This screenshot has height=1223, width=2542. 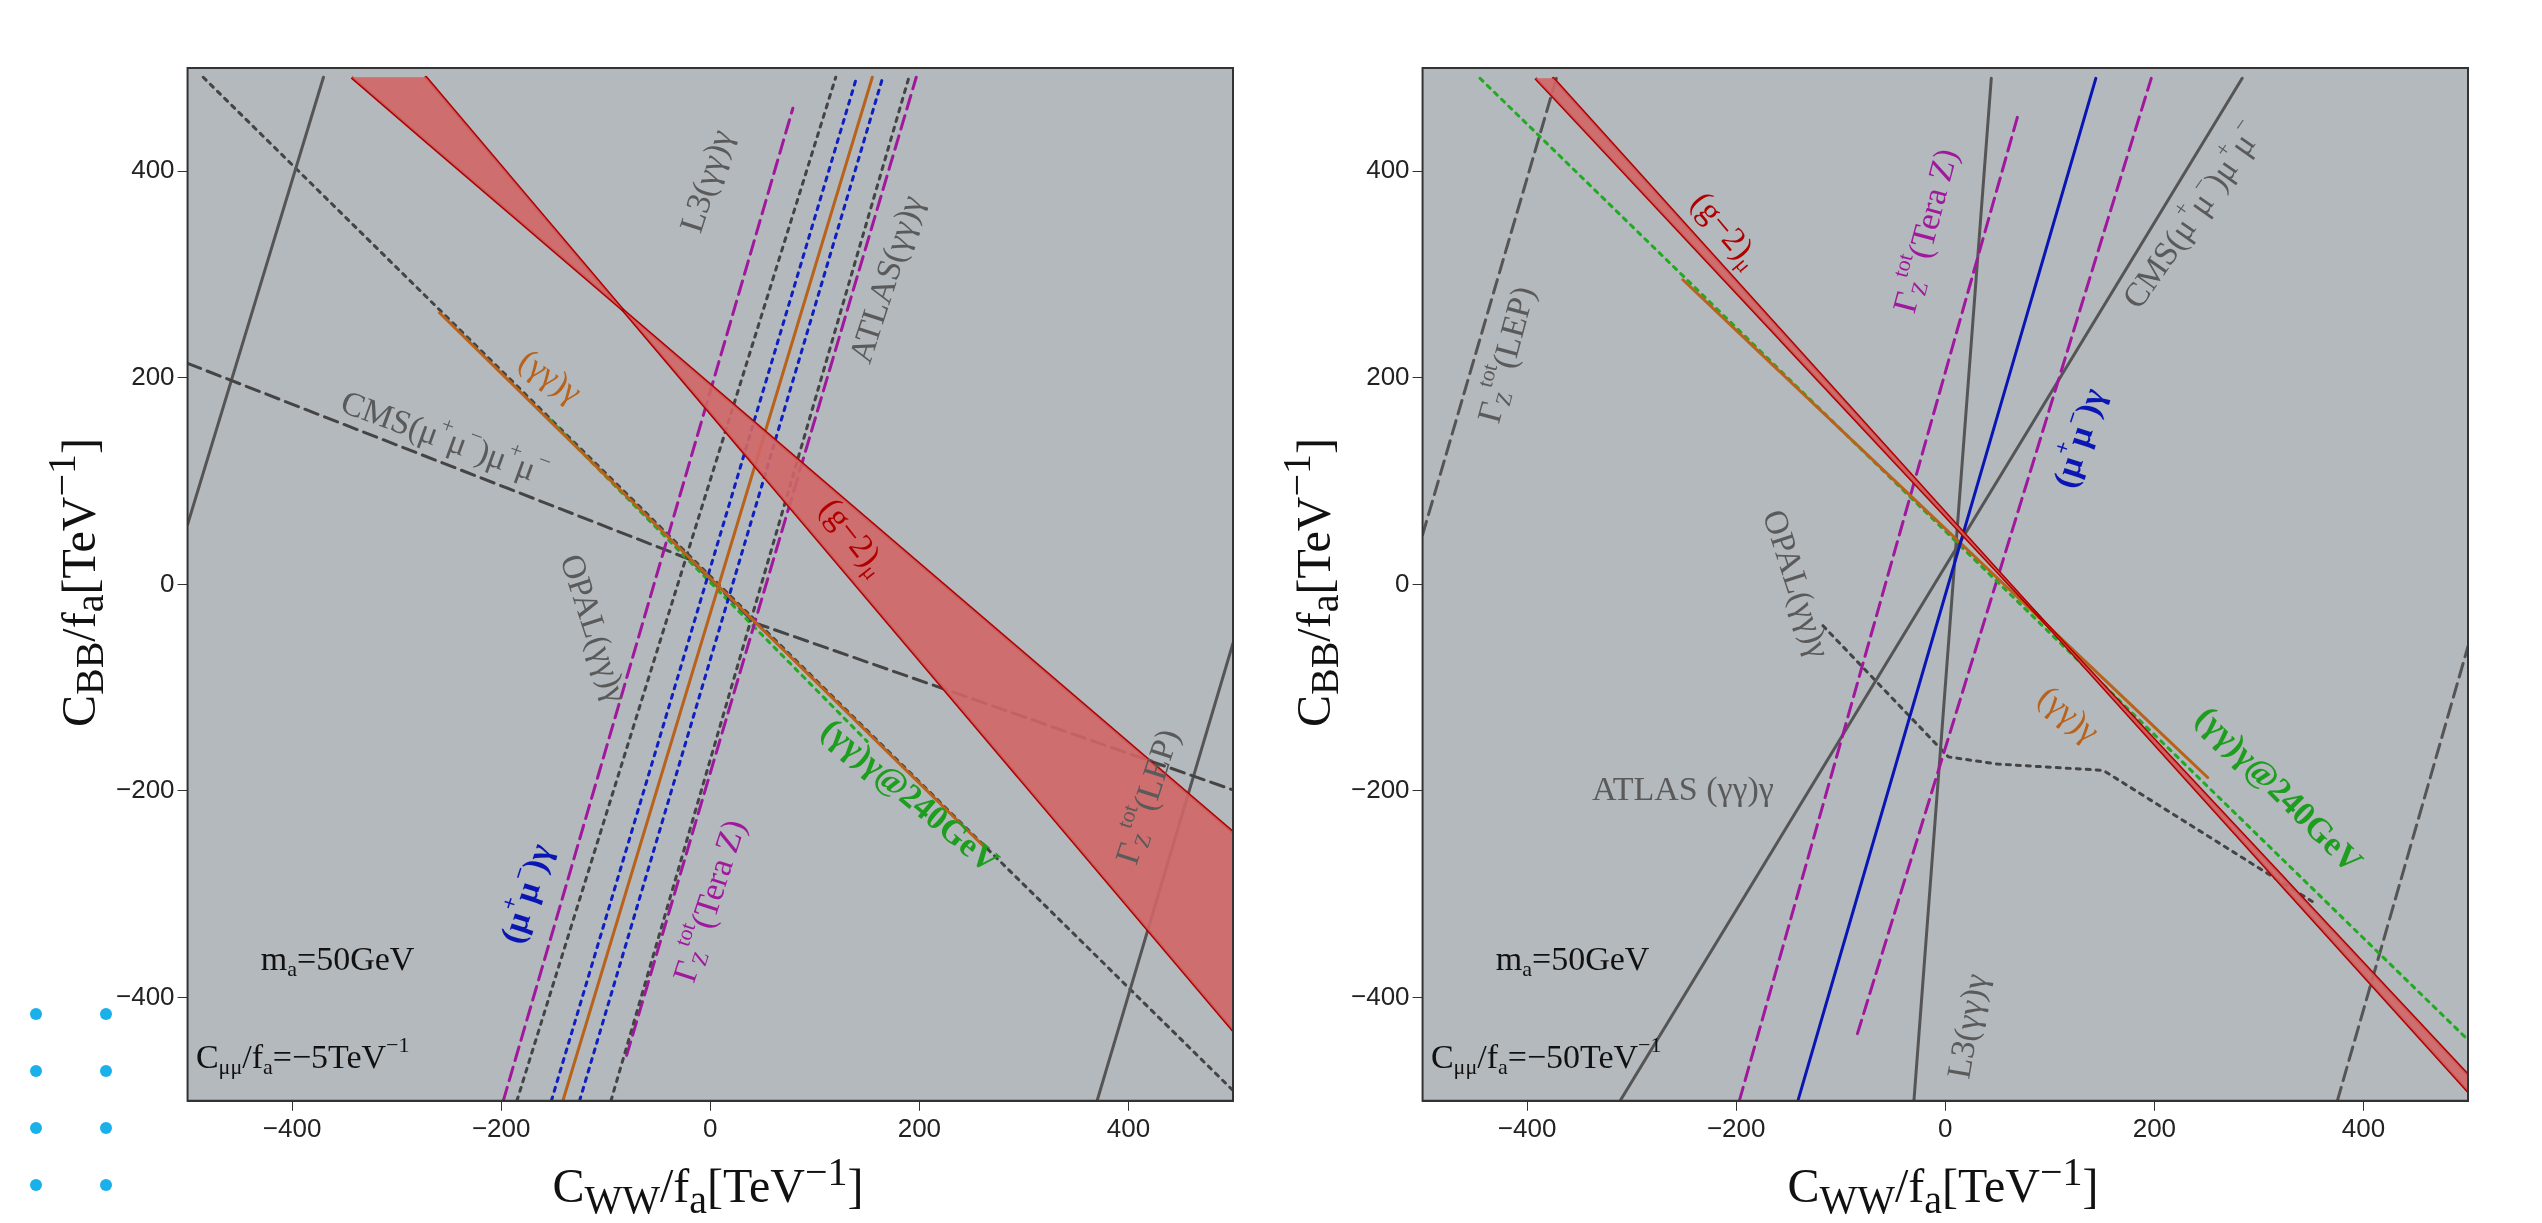 What do you see at coordinates (1682, 788) in the screenshot?
I see `annotation: ATLAS (γγ)γ` at bounding box center [1682, 788].